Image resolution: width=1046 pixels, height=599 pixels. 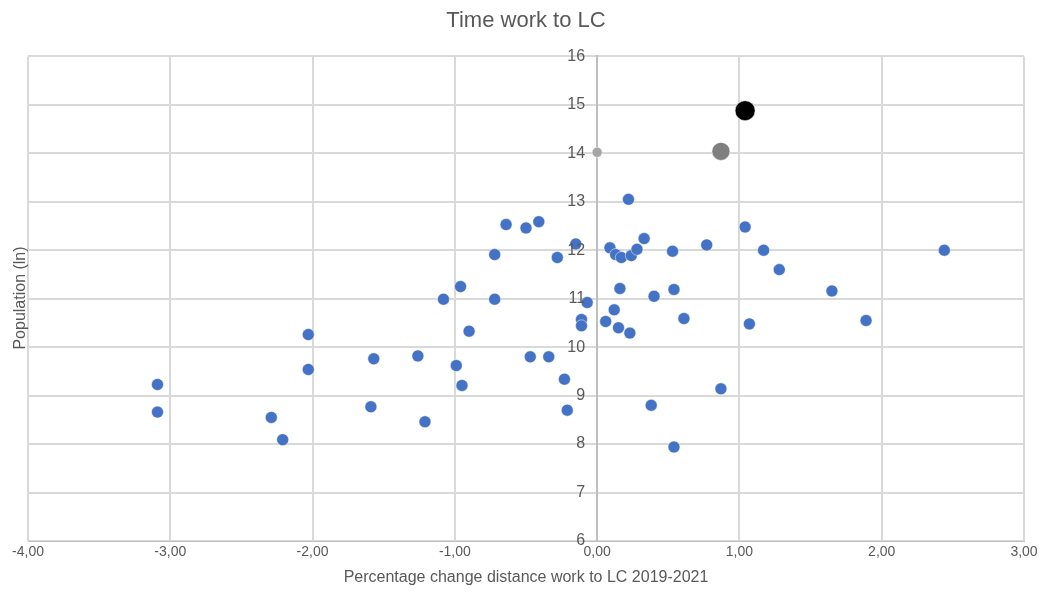 I want to click on x-tick-label: 0,00, so click(x=597, y=551).